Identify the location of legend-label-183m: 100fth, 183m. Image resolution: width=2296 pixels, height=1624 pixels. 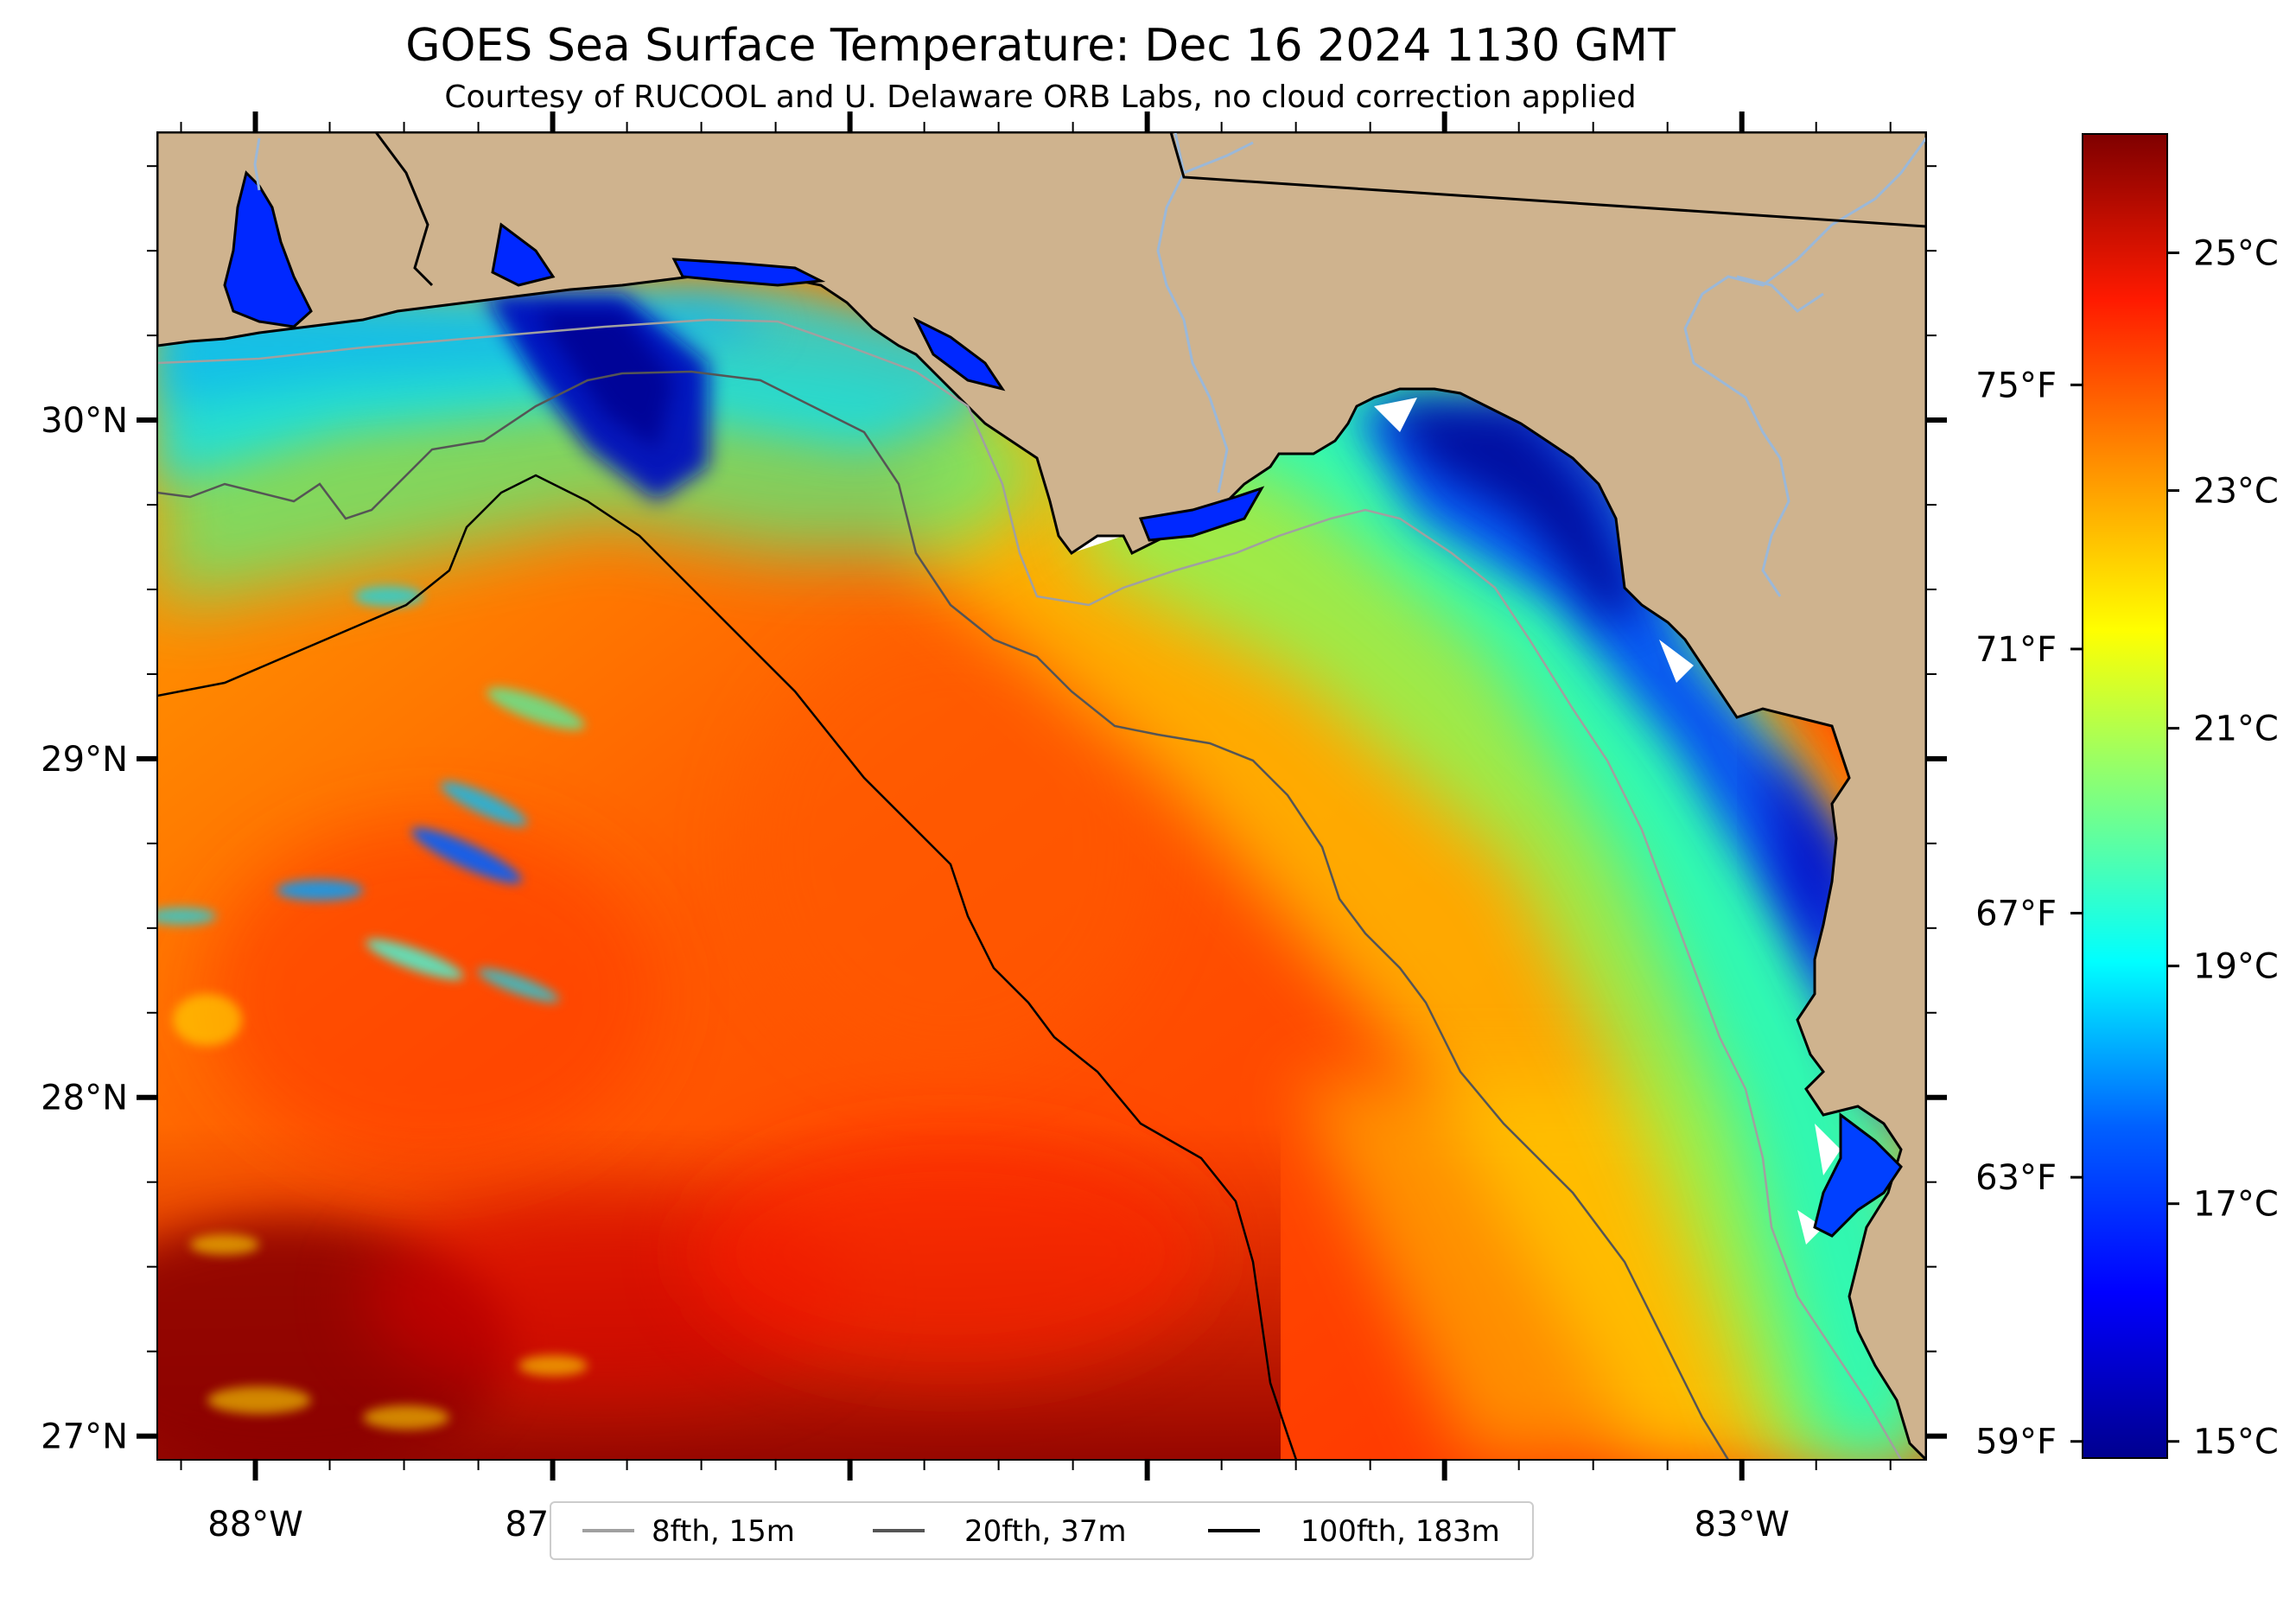
(1400, 1531).